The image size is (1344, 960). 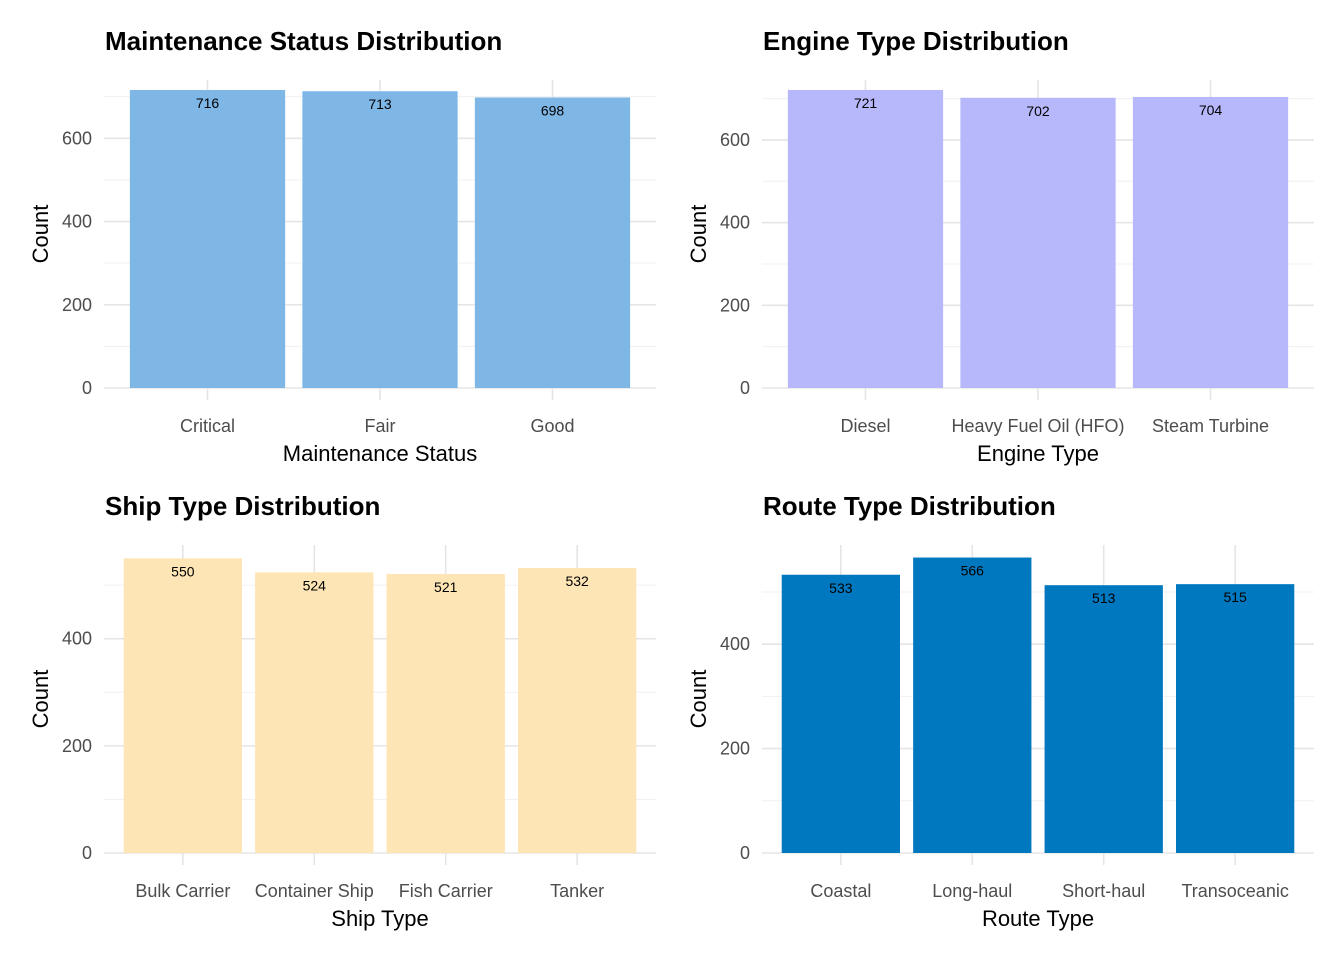 I want to click on x-tick-label: Long-haul, so click(x=972, y=891).